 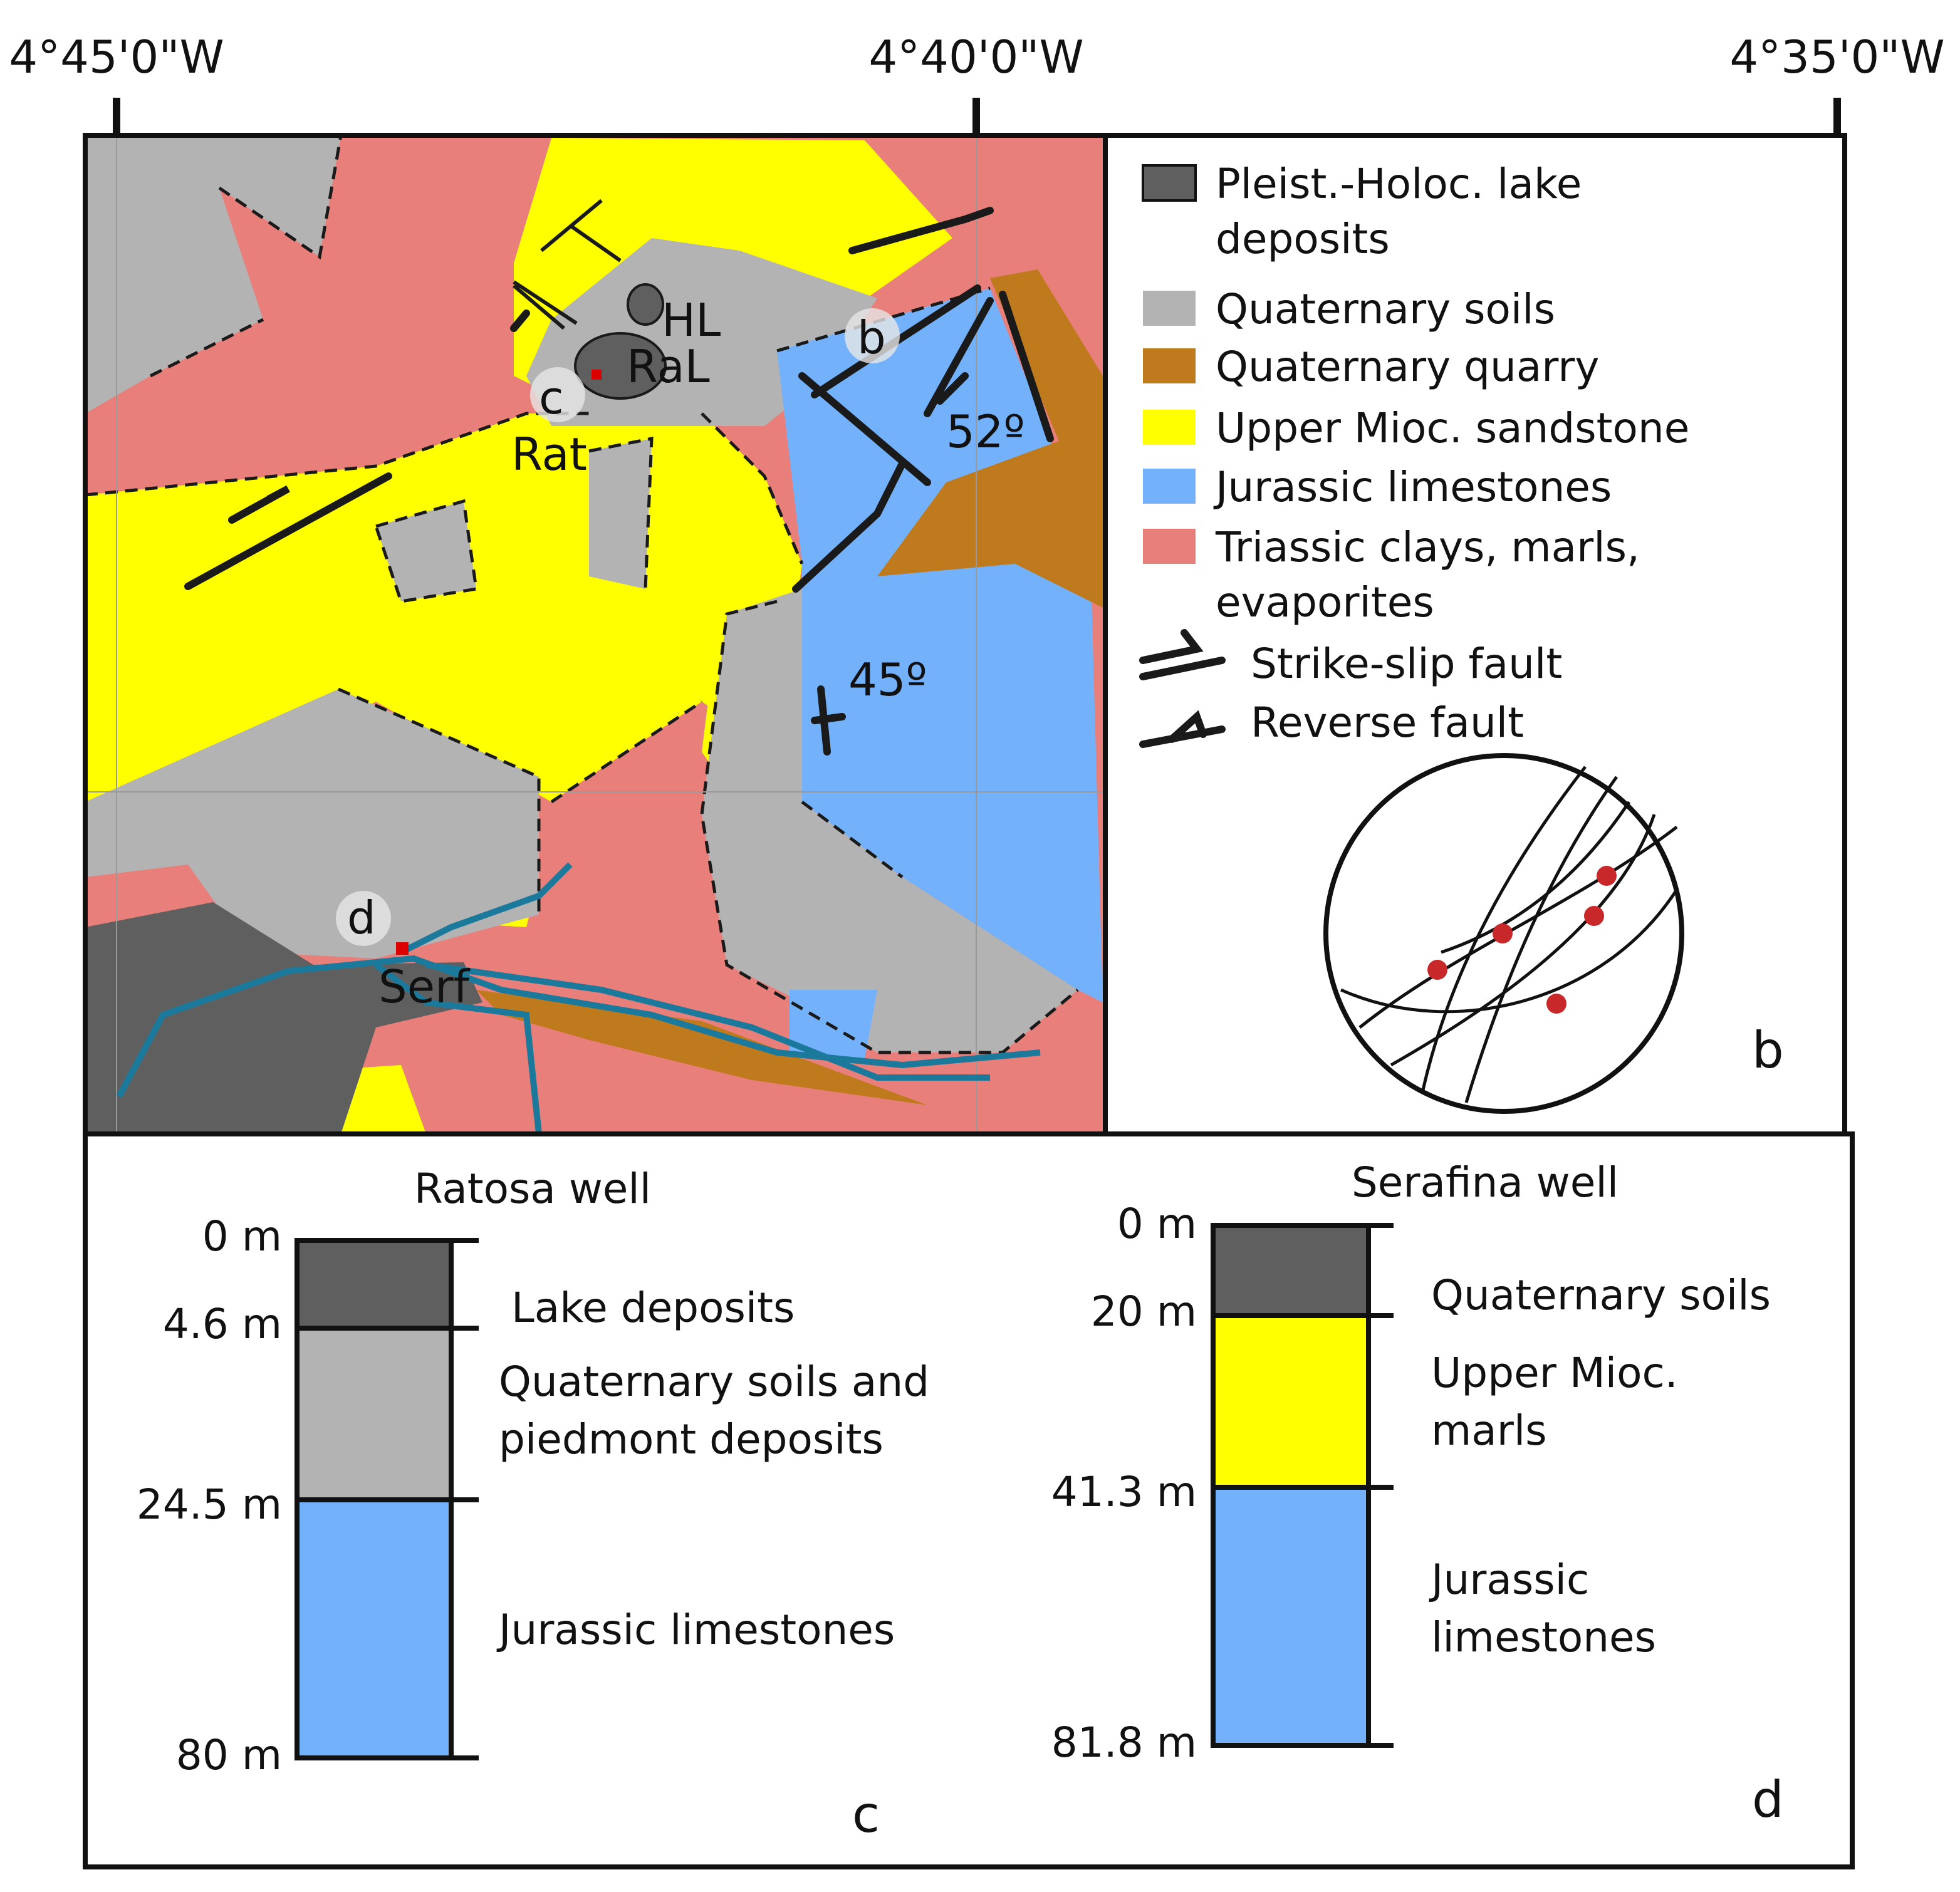 What do you see at coordinates (1522, 940) in the screenshot?
I see `stereonet-poles` at bounding box center [1522, 940].